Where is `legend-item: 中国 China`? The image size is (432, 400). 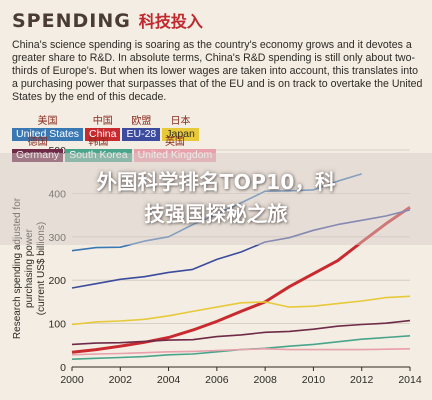 legend-item: 中国 China is located at coordinates (103, 128).